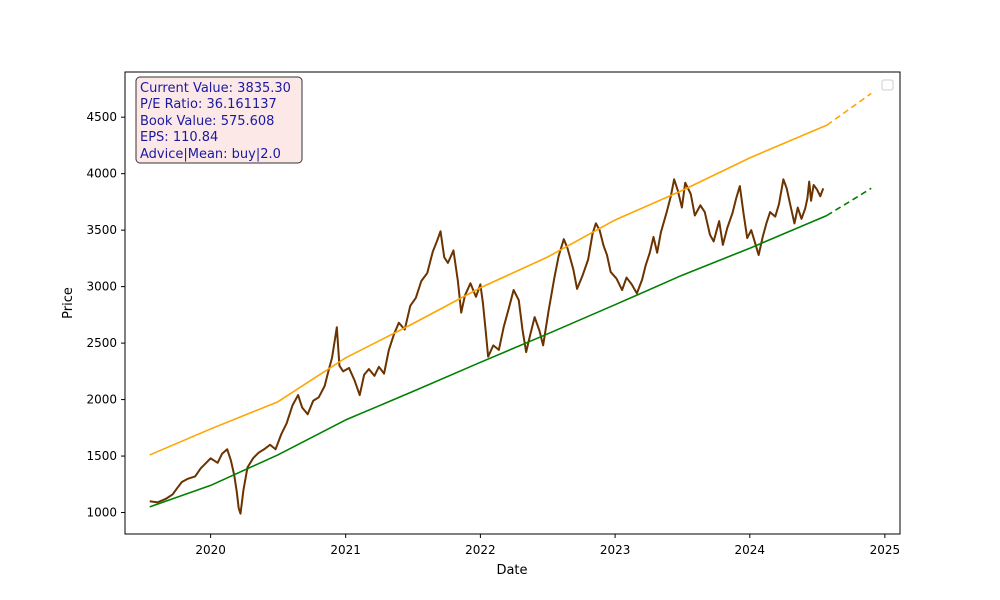  I want to click on y-tick-label: 3500, so click(101, 230).